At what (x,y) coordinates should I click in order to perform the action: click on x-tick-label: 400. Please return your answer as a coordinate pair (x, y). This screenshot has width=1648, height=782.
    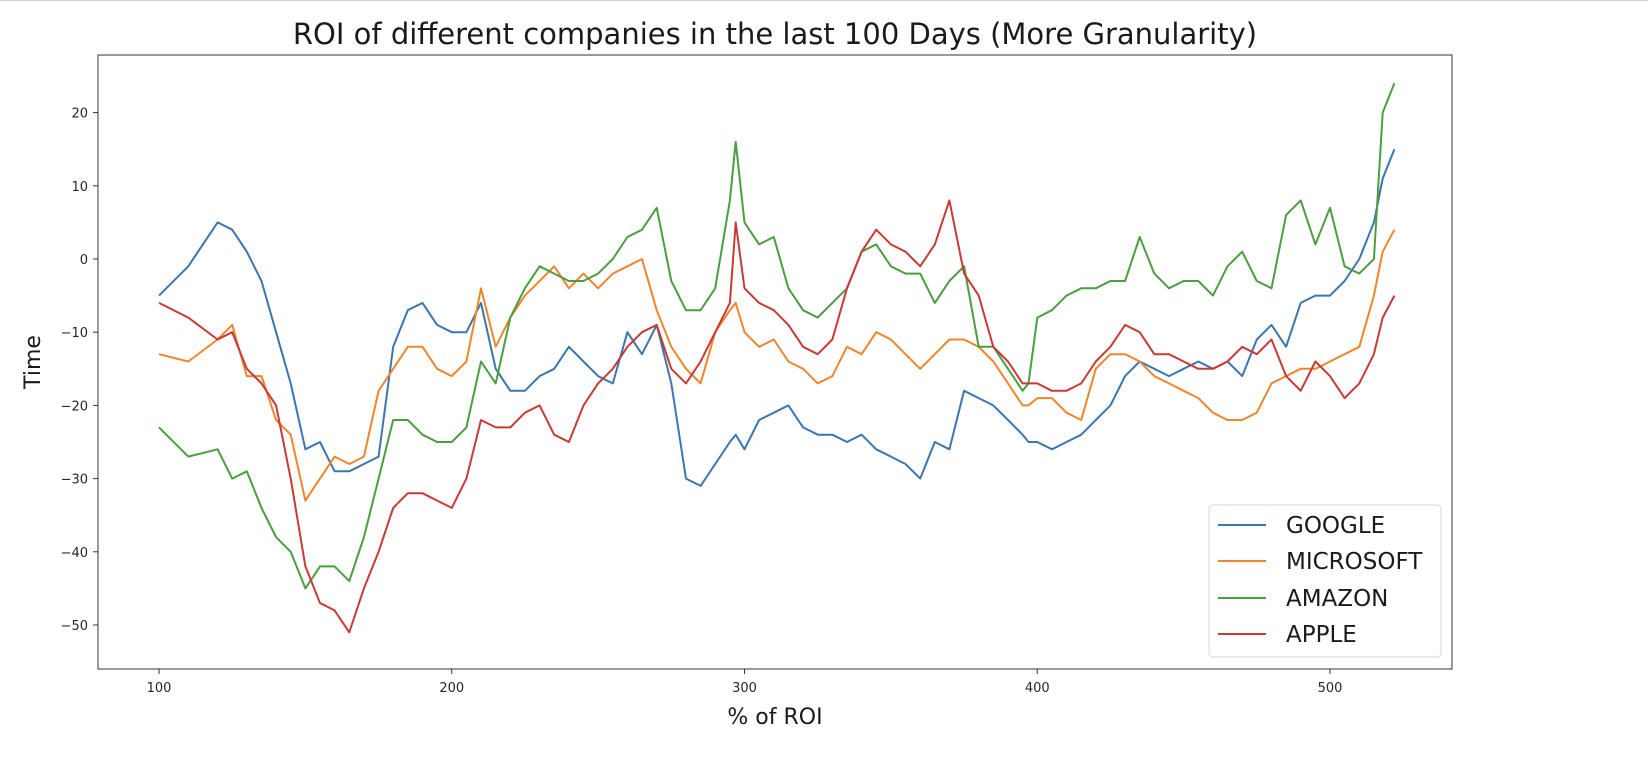
    Looking at the image, I should click on (1037, 688).